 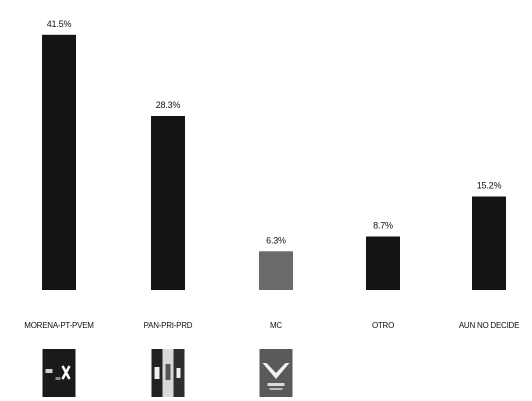 I want to click on category-label-4: AUN NO DECIDE, so click(x=489, y=325).